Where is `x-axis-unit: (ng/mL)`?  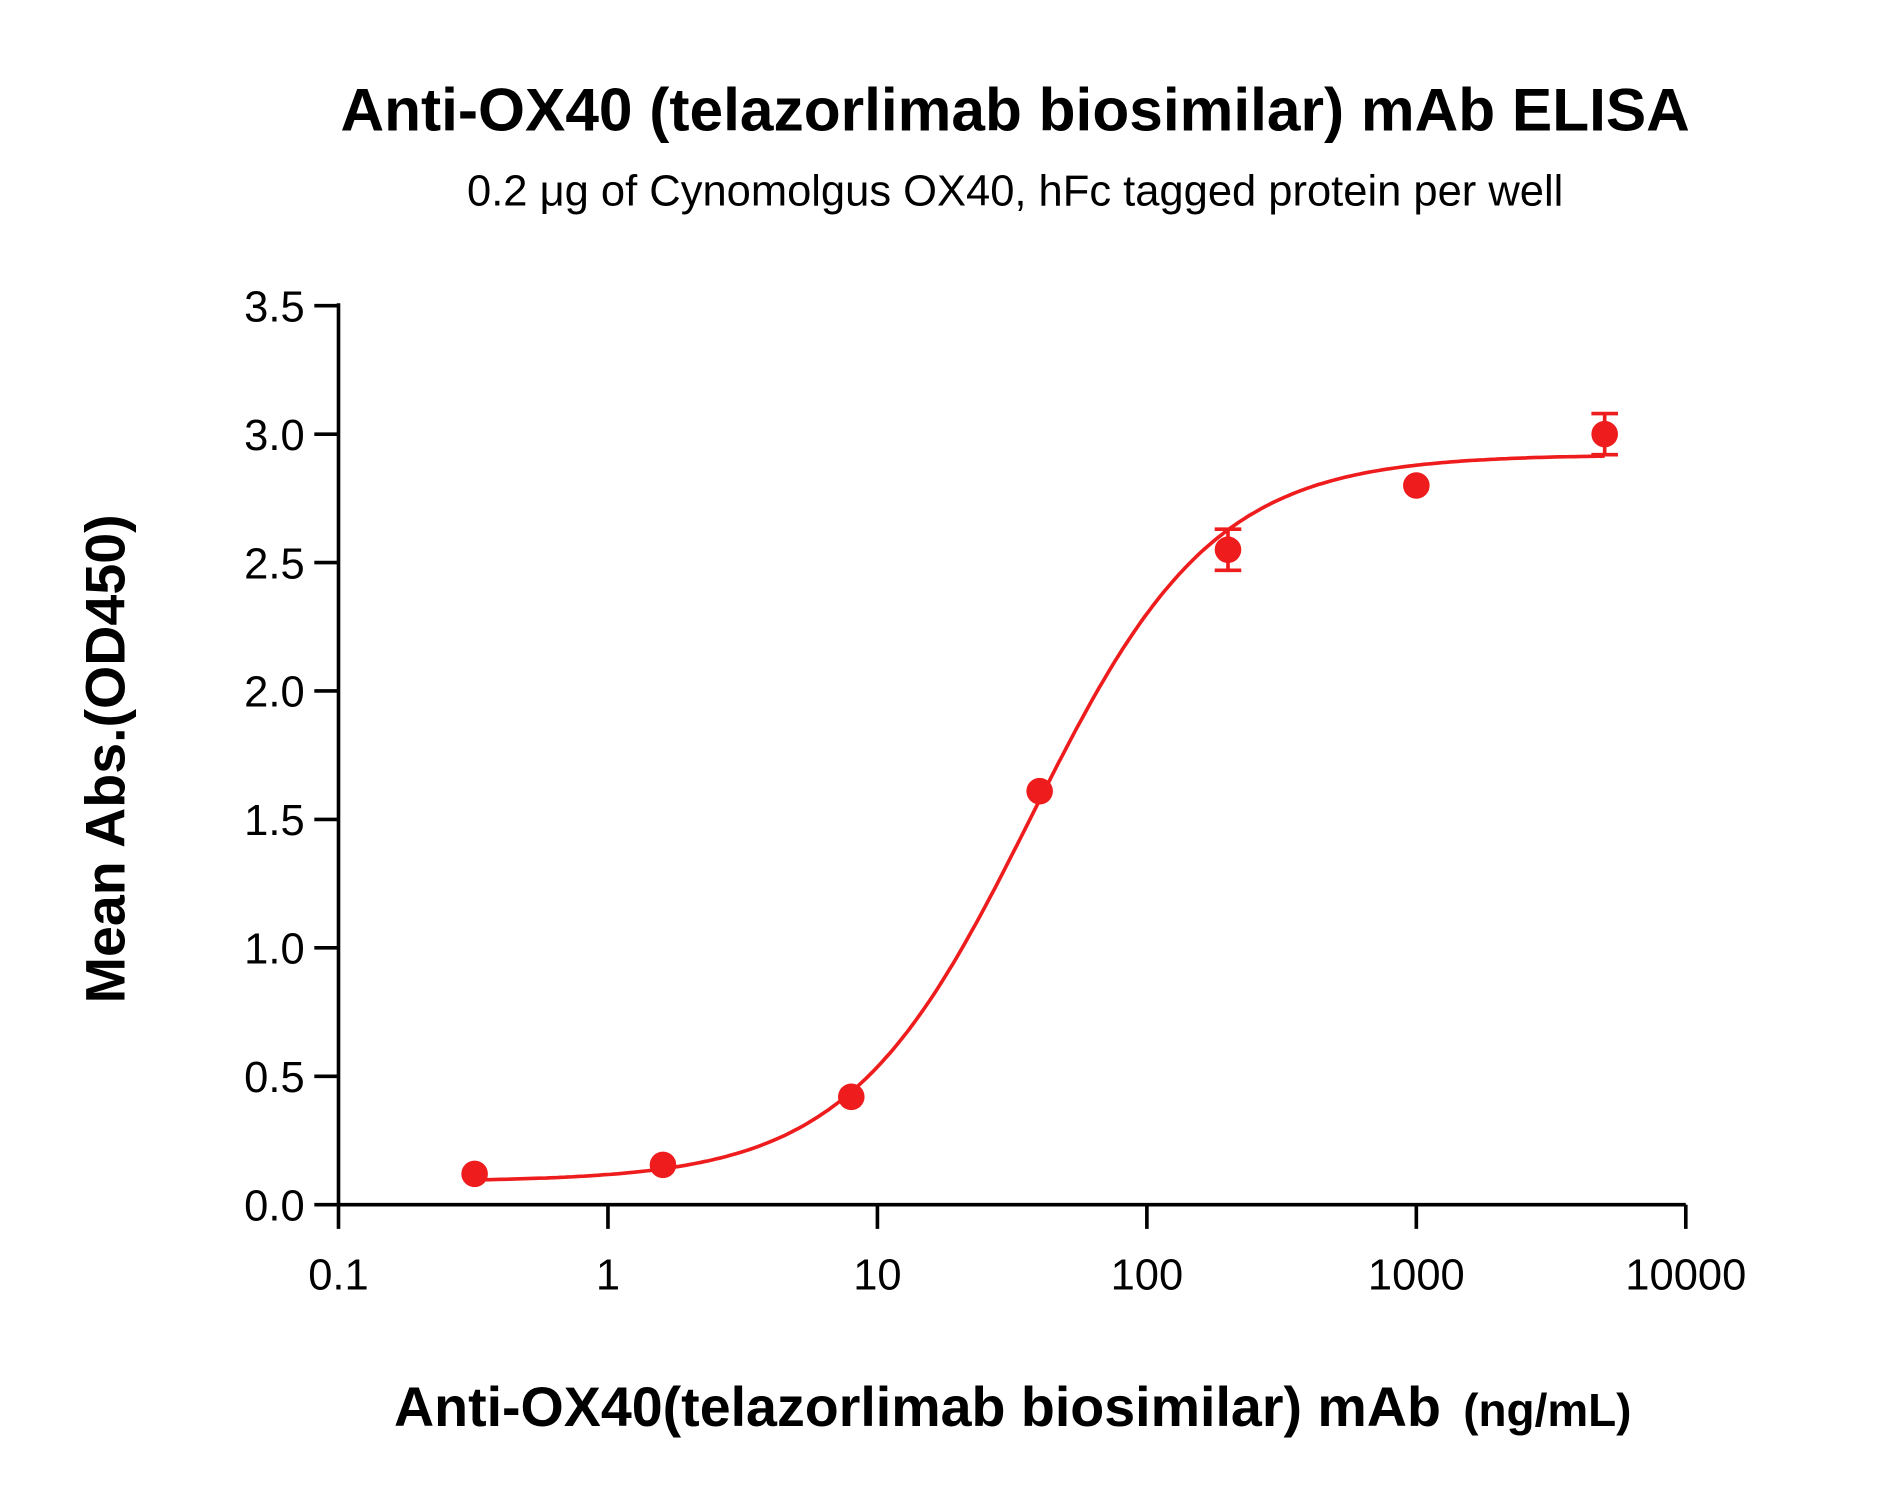
x-axis-unit: (ng/mL) is located at coordinates (1547, 1410).